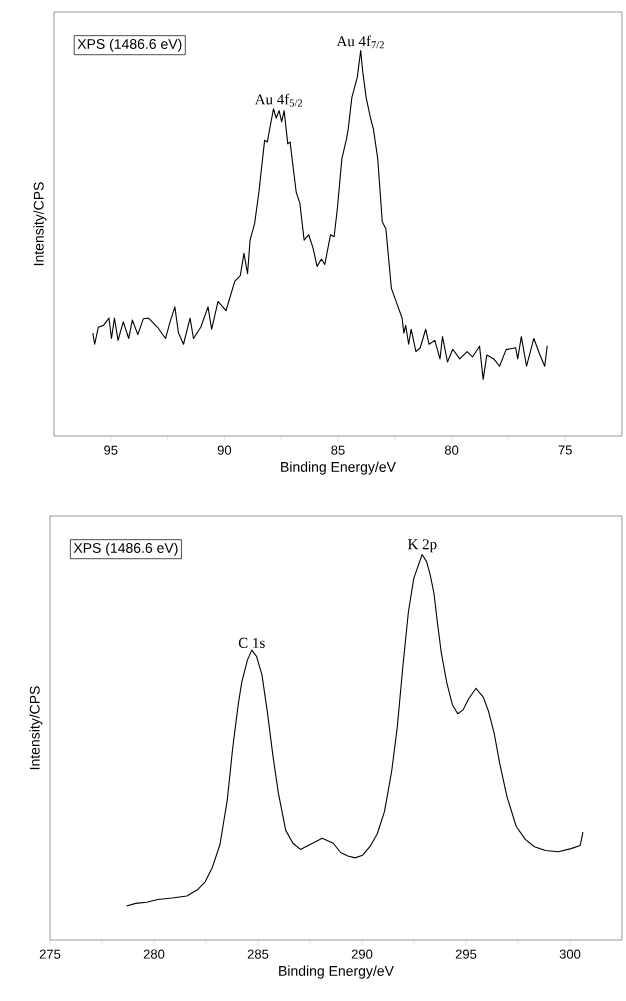  What do you see at coordinates (154, 954) in the screenshot?
I see `x-tick-label: 280` at bounding box center [154, 954].